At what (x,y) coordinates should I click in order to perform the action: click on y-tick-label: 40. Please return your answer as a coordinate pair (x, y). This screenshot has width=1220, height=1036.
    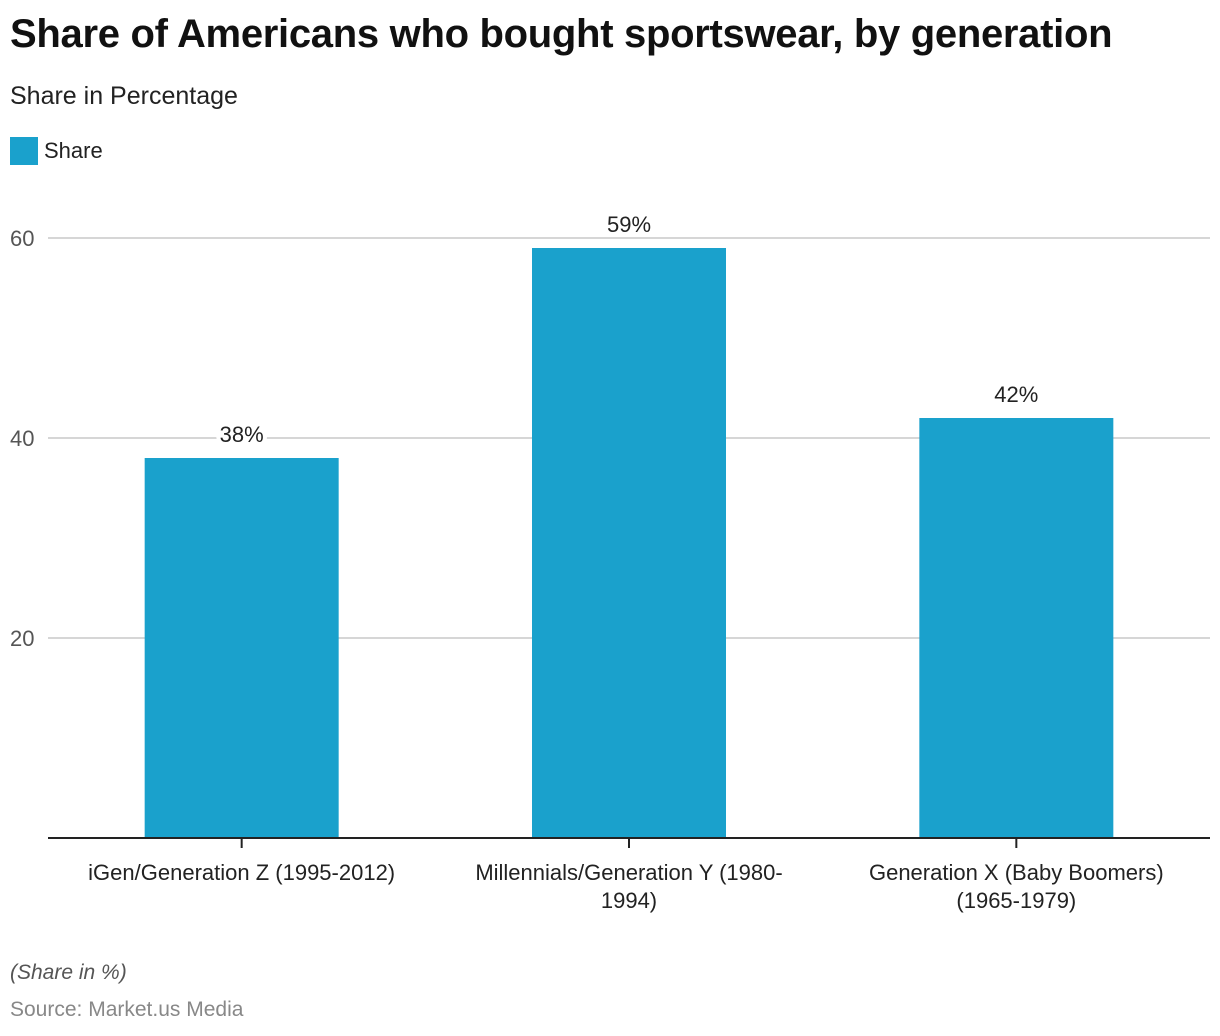
    Looking at the image, I should click on (22, 438).